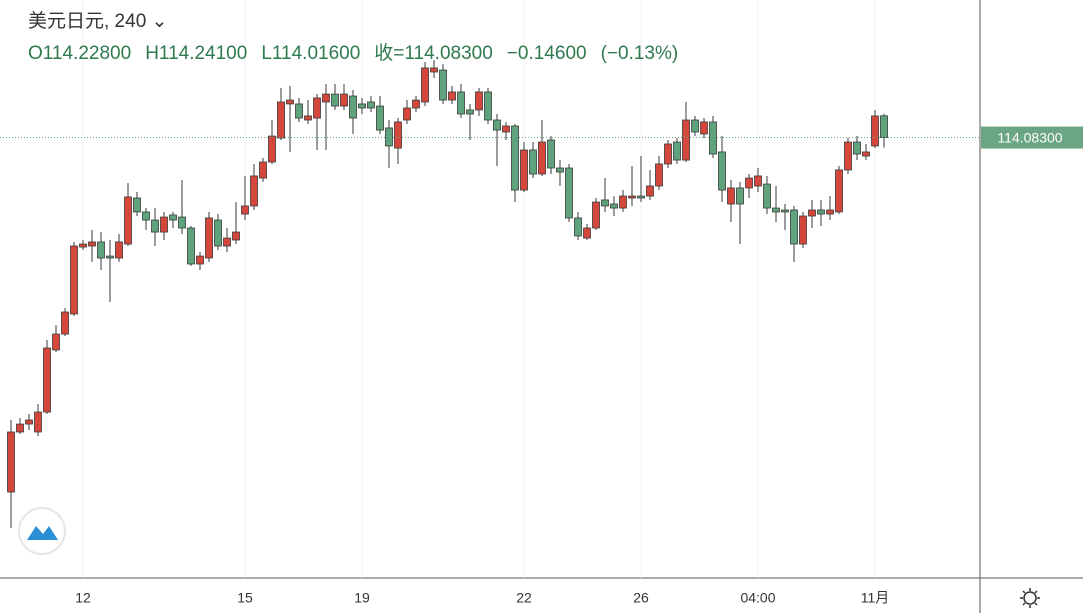 The width and height of the screenshot is (1083, 613). What do you see at coordinates (757, 598) in the screenshot?
I see `x-tick-label: 04:00` at bounding box center [757, 598].